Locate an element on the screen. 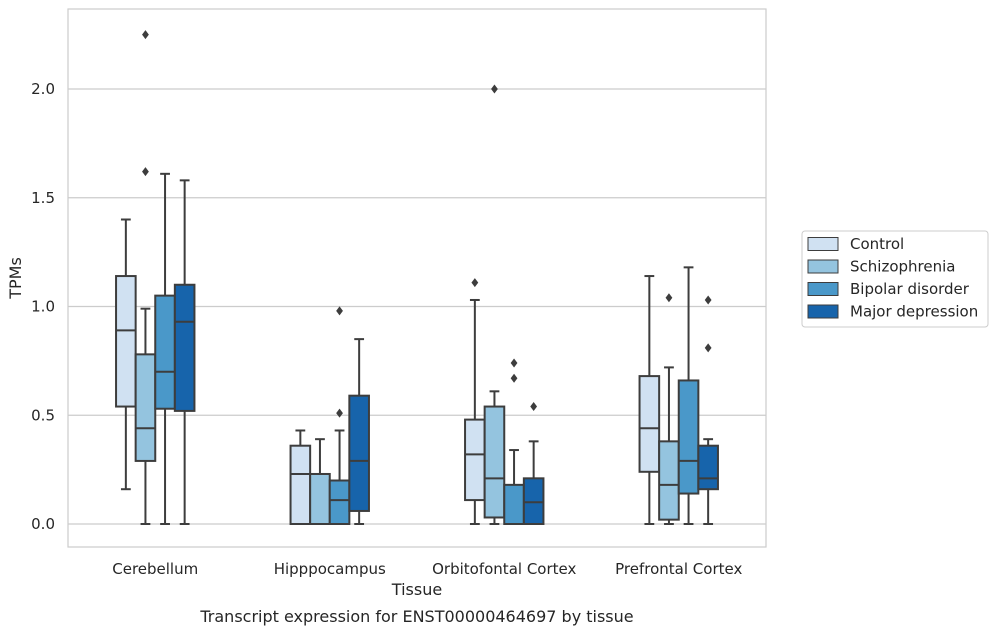 This screenshot has width=997, height=638. y-tick-label: 1.0 is located at coordinates (43, 307).